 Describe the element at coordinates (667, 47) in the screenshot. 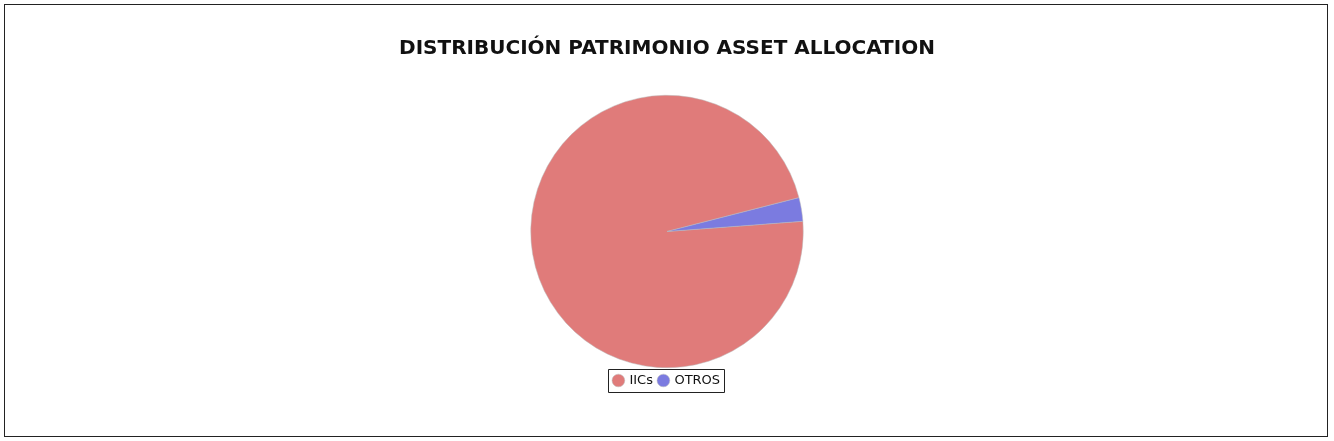

I see `chart-title: DISTRIBUCIÓN PATRIMONIO ASSET ALLOCATION` at that location.